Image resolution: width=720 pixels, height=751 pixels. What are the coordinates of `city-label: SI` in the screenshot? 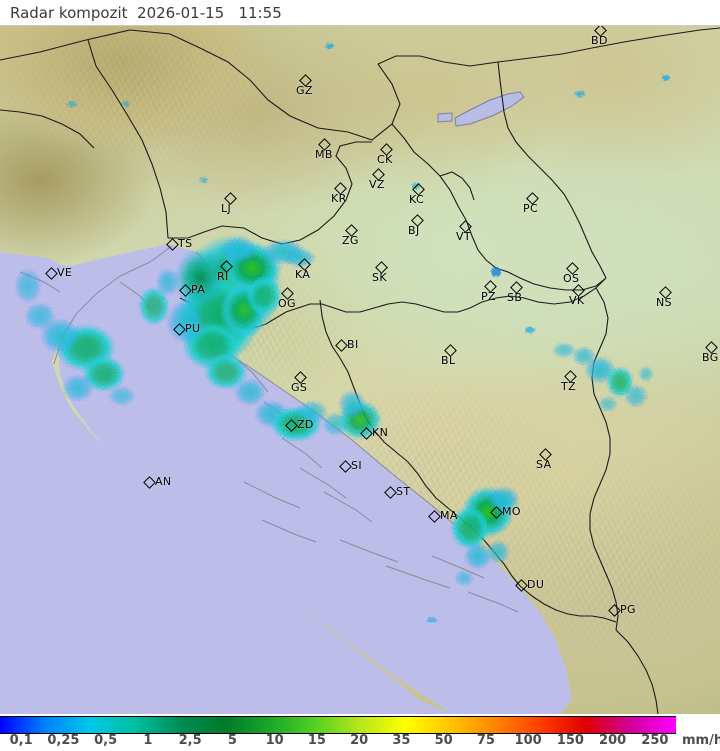 It's located at (357, 465).